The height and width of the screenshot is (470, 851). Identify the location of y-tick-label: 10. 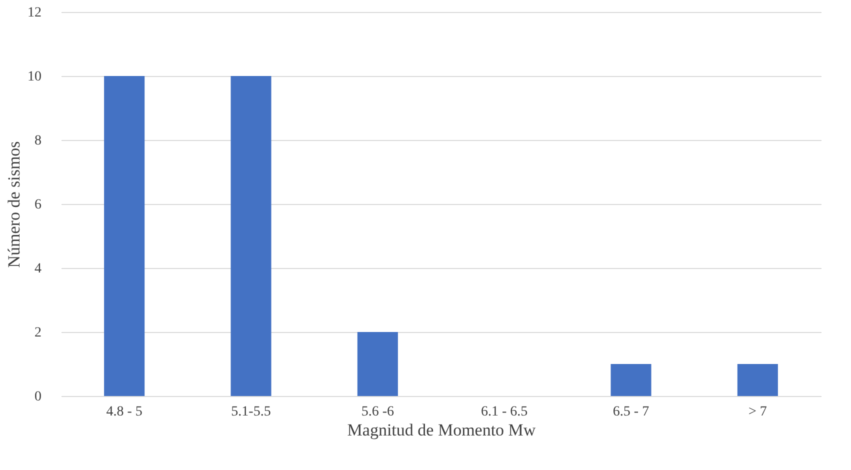
(35, 77).